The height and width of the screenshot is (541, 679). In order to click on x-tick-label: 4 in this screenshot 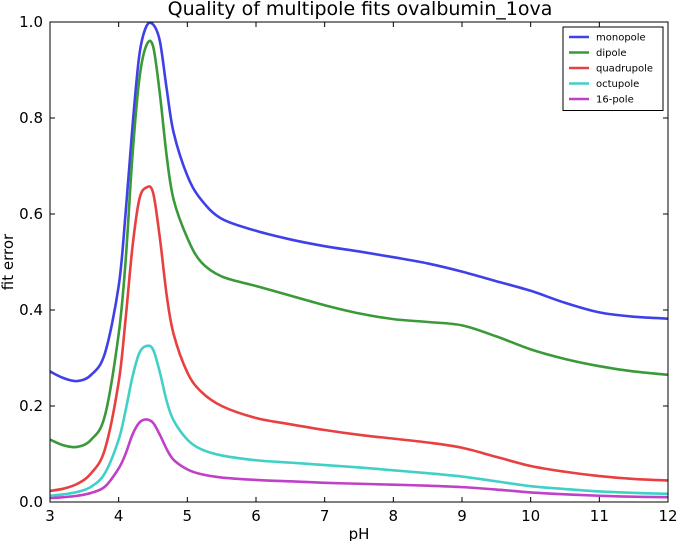, I will do `click(119, 516)`.